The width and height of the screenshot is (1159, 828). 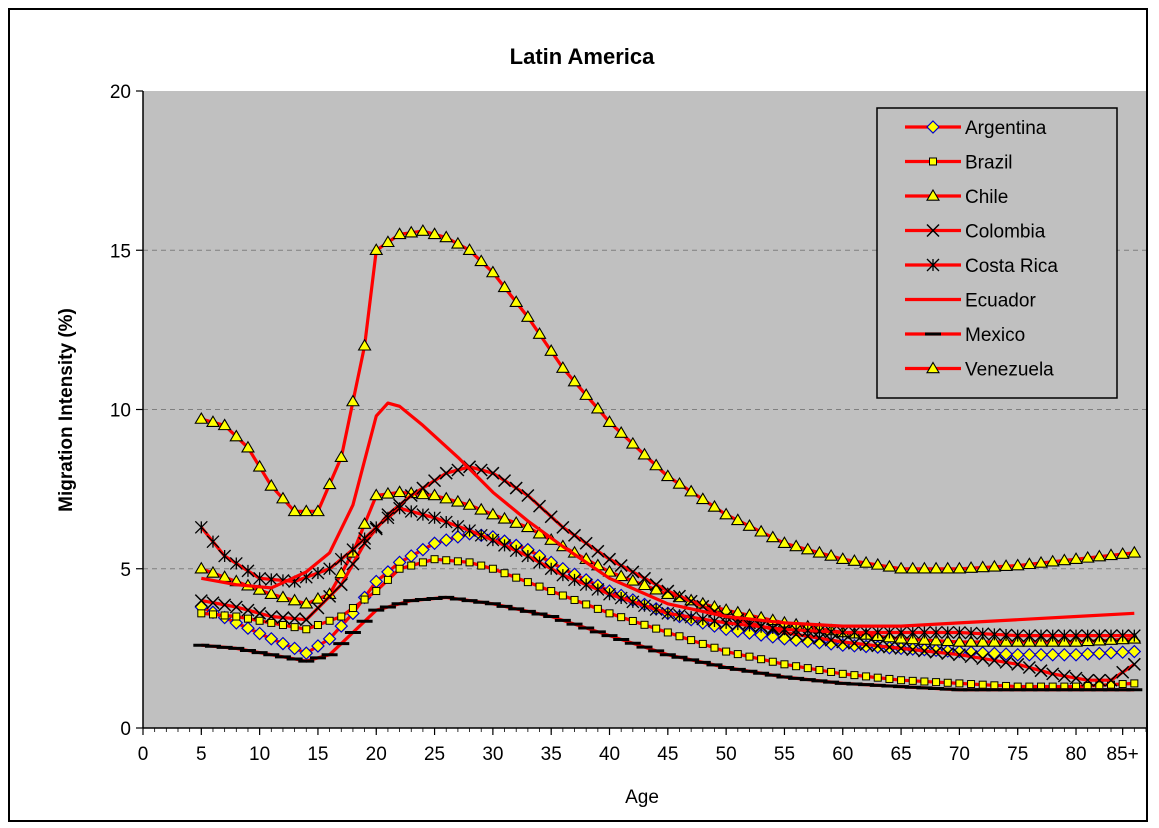 What do you see at coordinates (1017, 754) in the screenshot?
I see `x-tick-label-15: 75` at bounding box center [1017, 754].